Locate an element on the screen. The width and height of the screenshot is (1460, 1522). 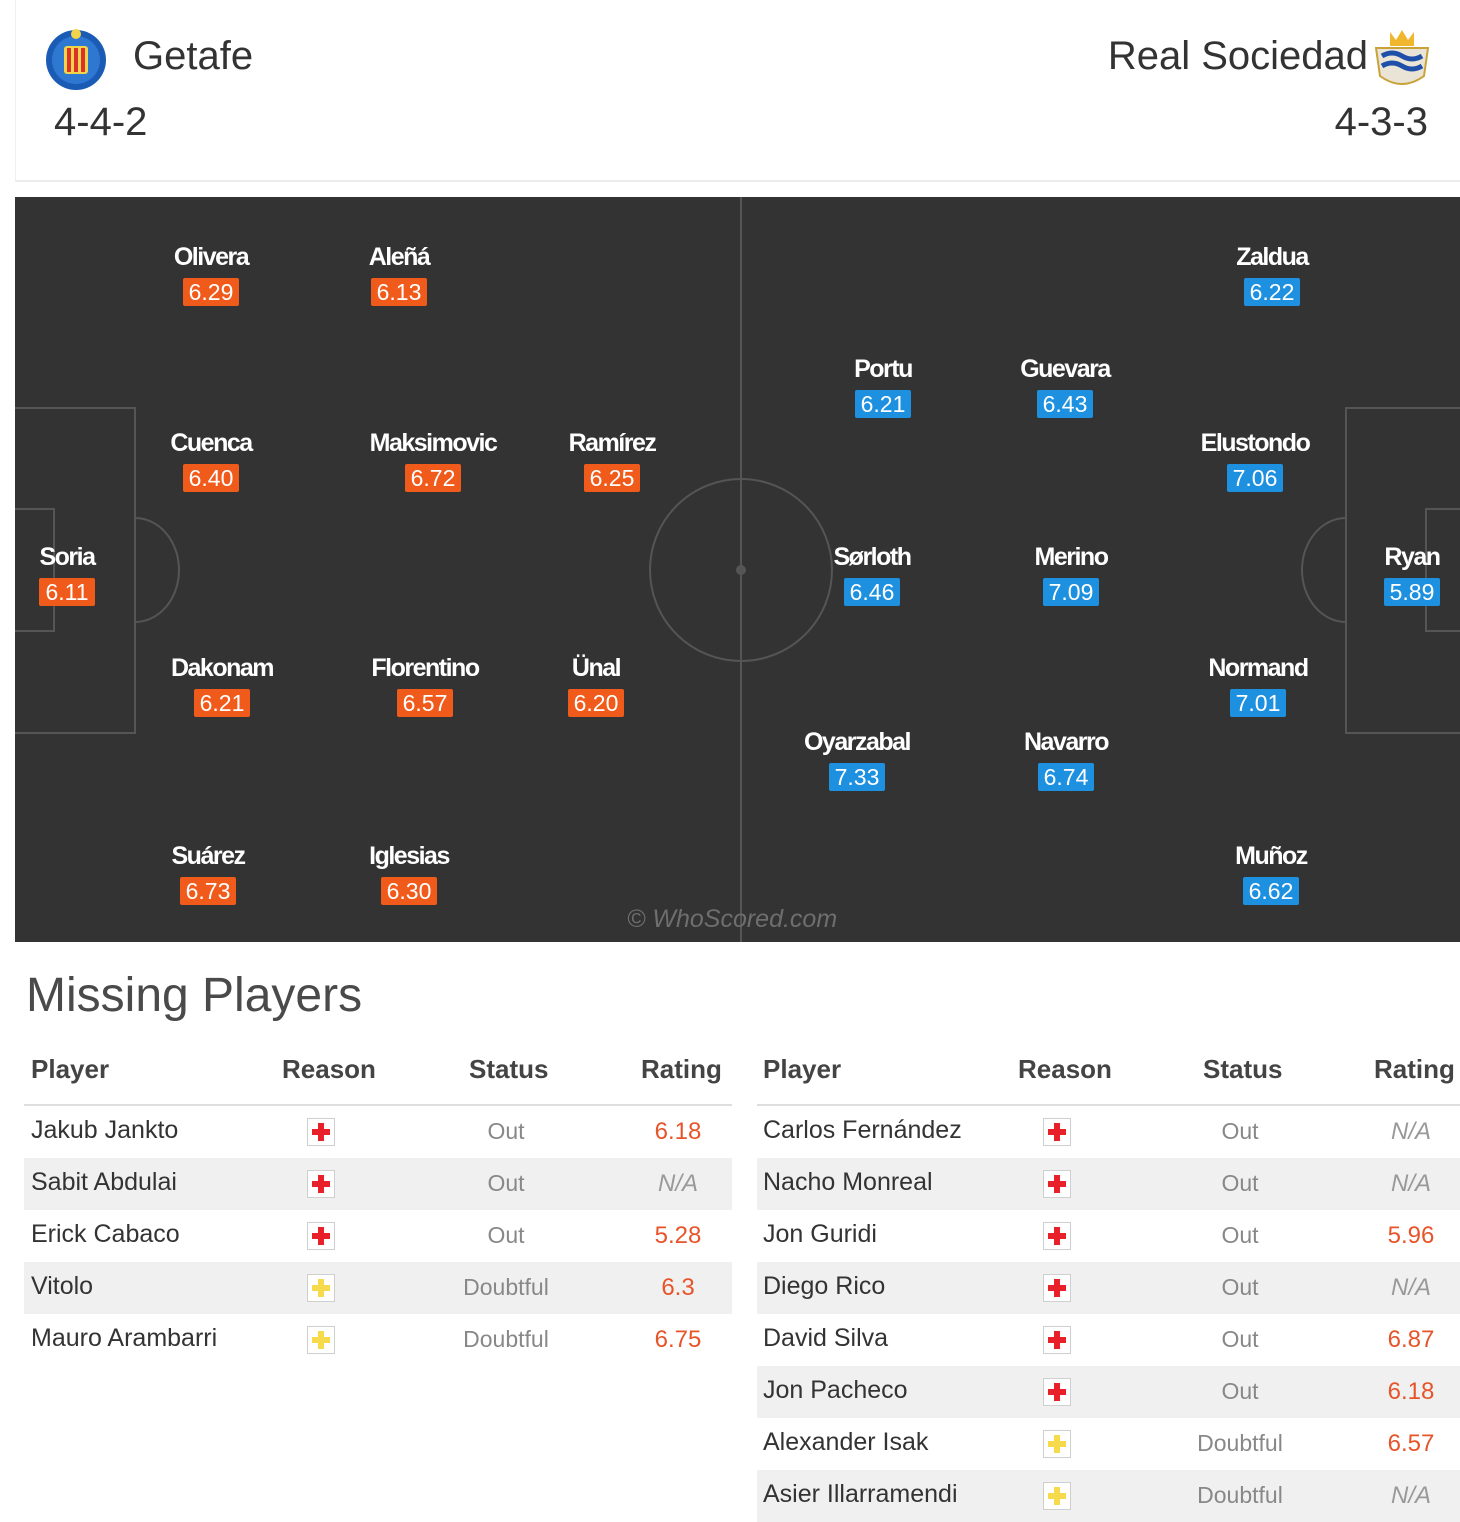
player-rating: 6.62 is located at coordinates (1271, 891).